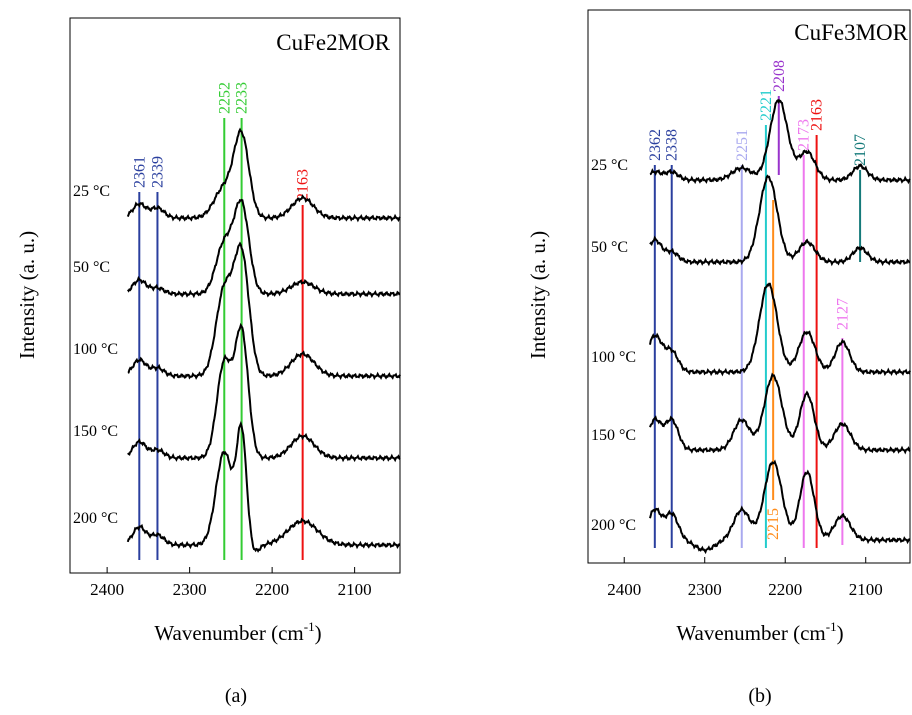  I want to click on x-axis-title-a-sup: -1, so click(309, 626).